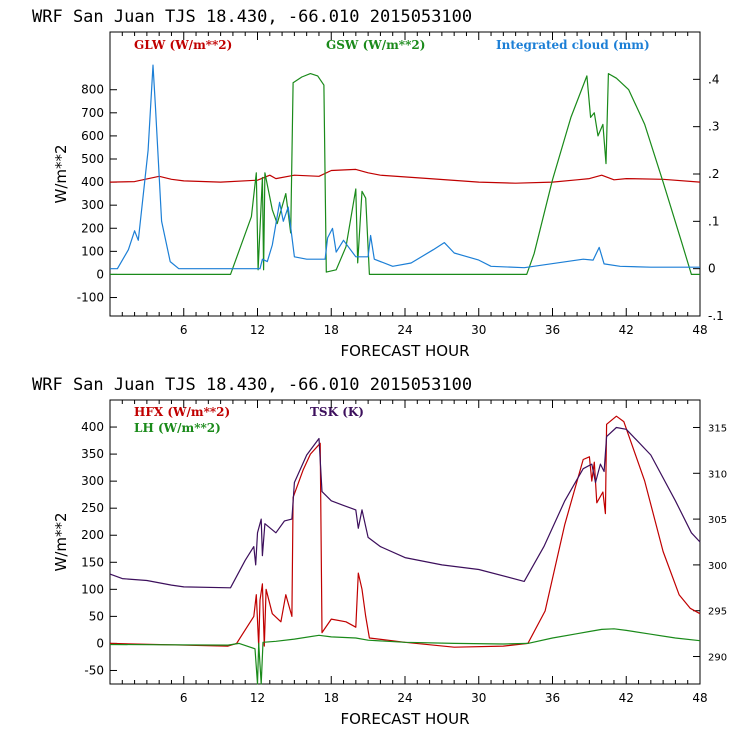  What do you see at coordinates (713, 174) in the screenshot?
I see `y2-tick-label: .2` at bounding box center [713, 174].